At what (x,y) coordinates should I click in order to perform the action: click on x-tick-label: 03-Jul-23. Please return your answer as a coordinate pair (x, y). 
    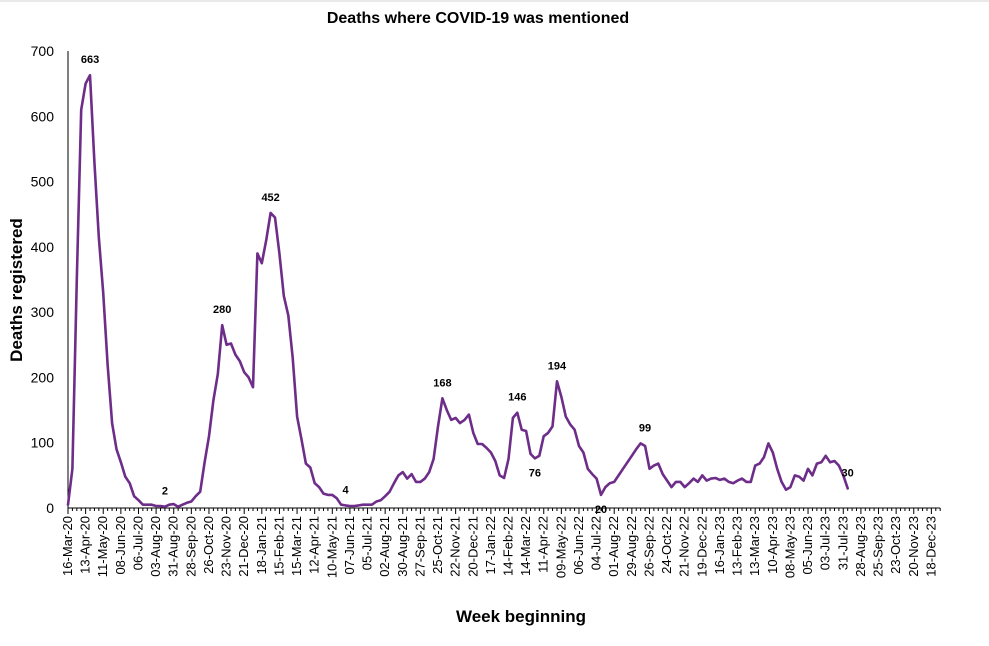
    Looking at the image, I should click on (825, 543).